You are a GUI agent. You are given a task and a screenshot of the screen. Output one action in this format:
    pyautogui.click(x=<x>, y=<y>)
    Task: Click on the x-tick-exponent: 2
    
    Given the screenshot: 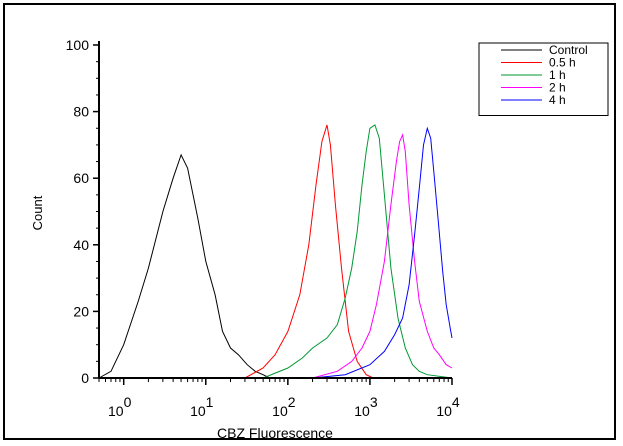 What is the action you would take?
    pyautogui.click(x=292, y=402)
    